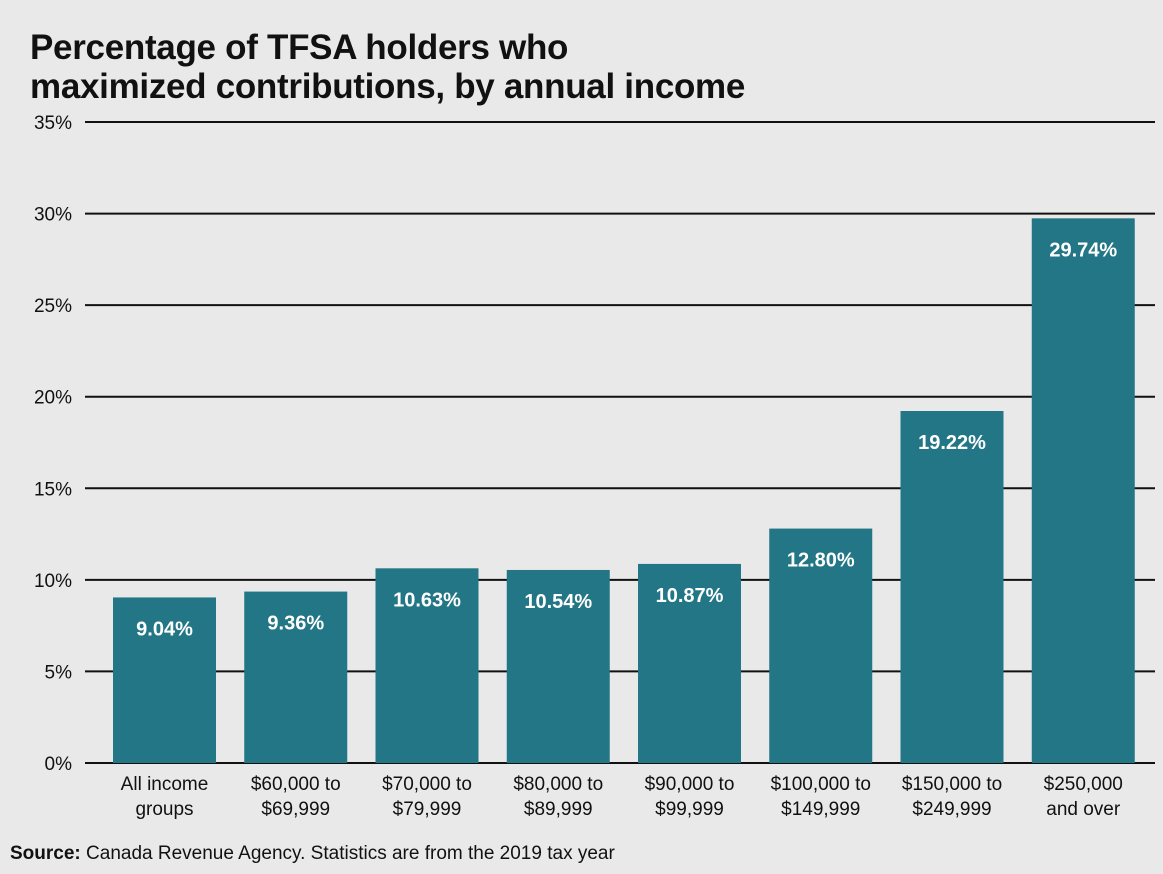 This screenshot has height=874, width=1163. I want to click on y-tick-label: 10%, so click(53, 581).